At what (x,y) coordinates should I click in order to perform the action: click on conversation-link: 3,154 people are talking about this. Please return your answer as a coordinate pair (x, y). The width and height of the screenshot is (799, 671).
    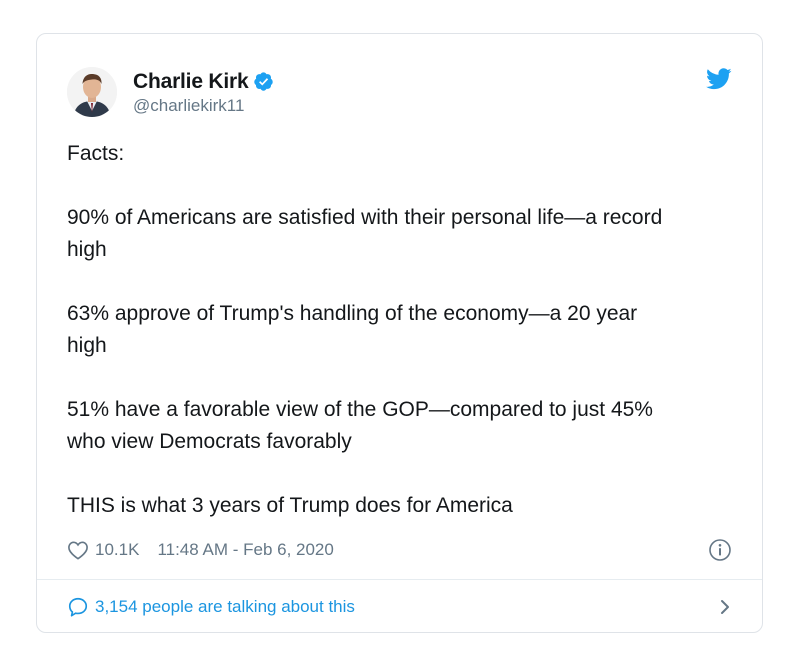
    Looking at the image, I should click on (399, 607).